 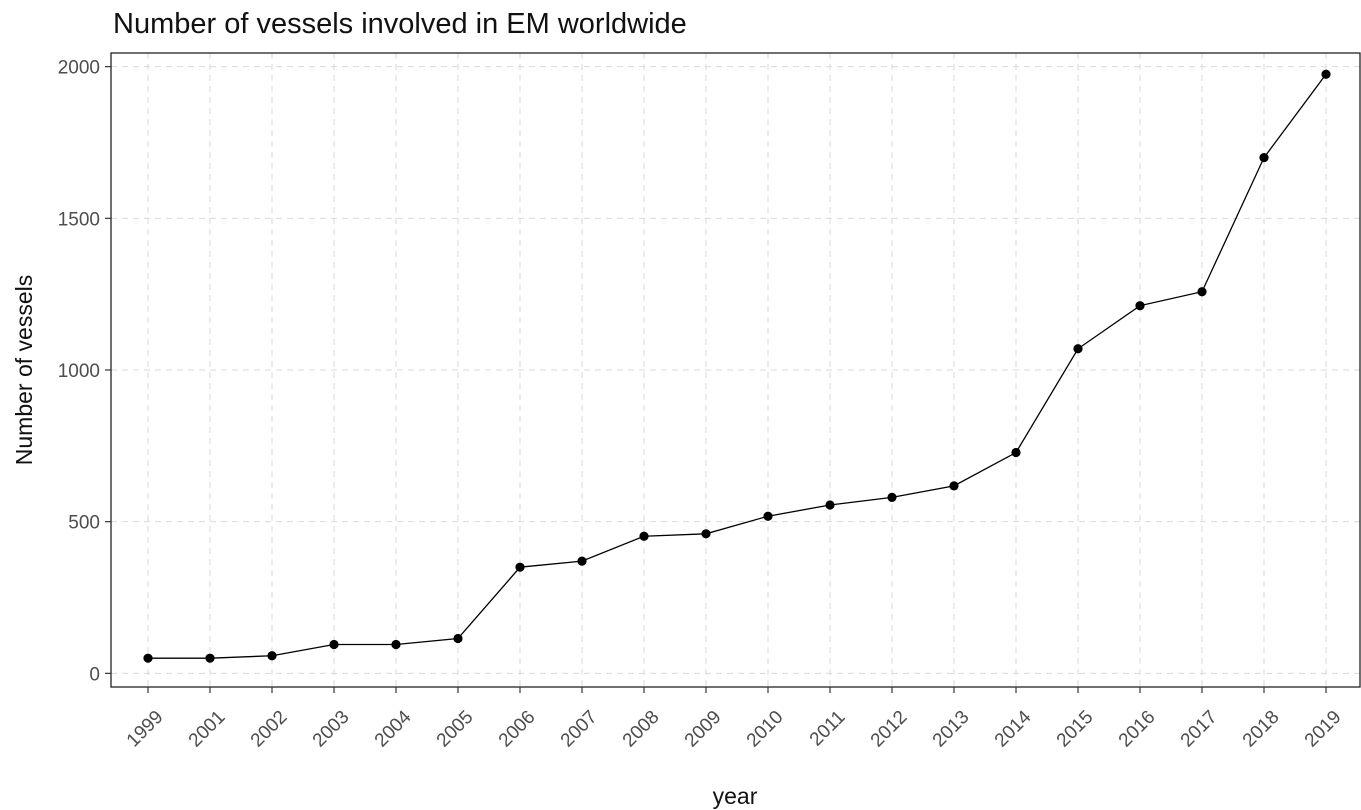 What do you see at coordinates (94, 674) in the screenshot?
I see `y-tick-label: 0` at bounding box center [94, 674].